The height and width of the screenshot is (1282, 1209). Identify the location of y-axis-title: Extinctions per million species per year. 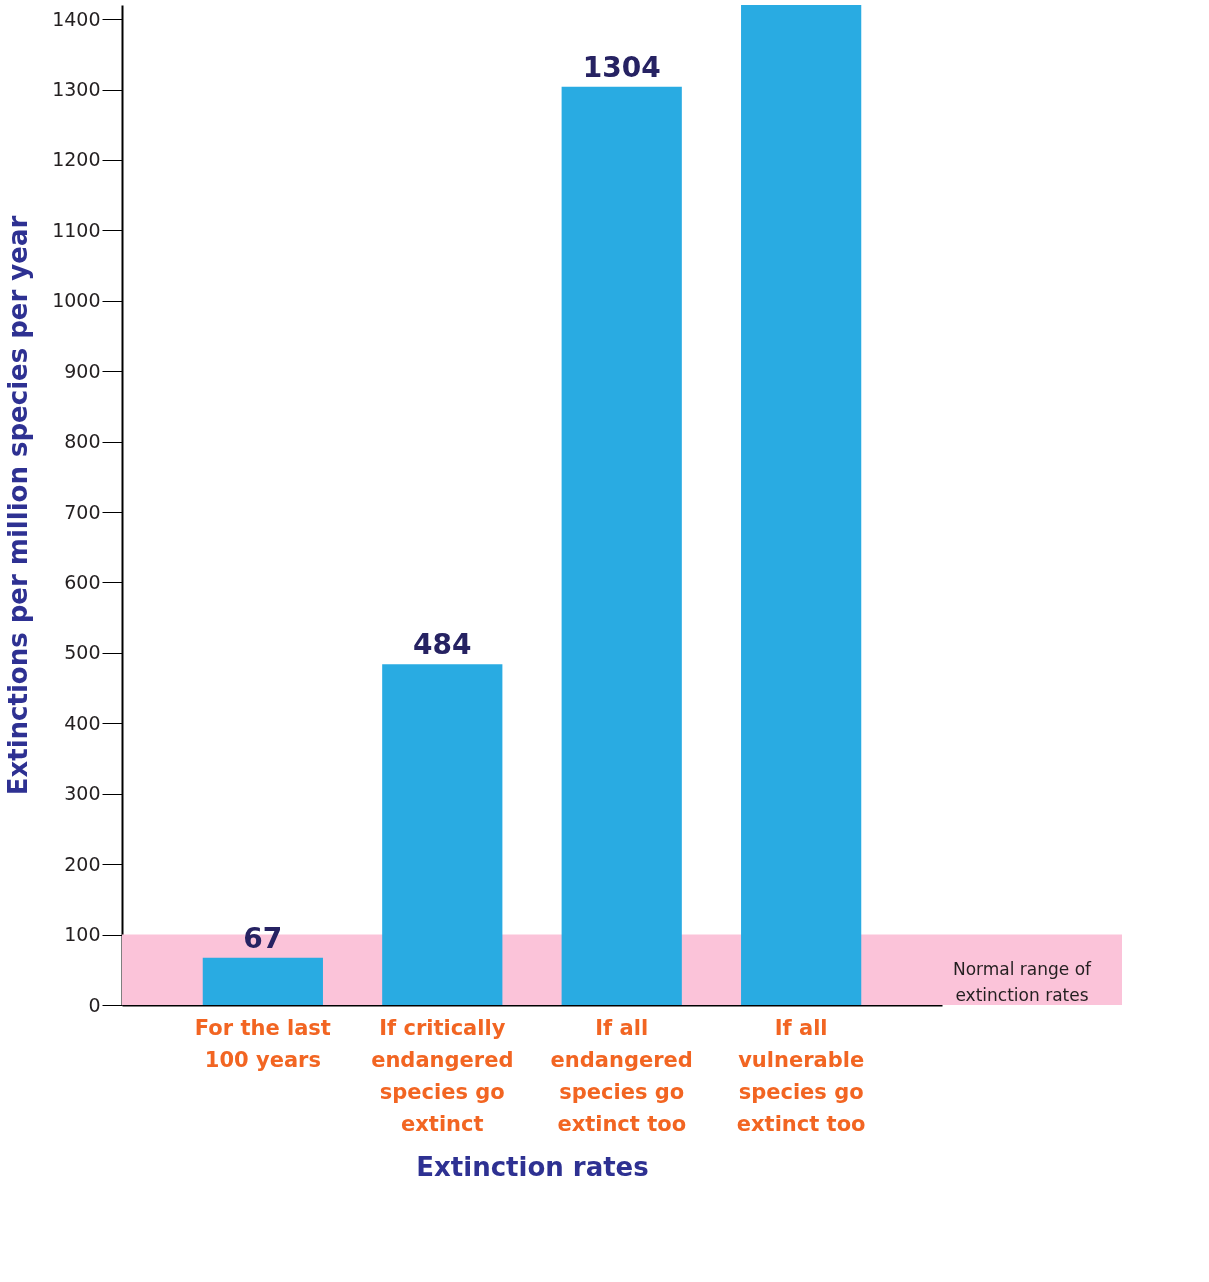
(18, 505).